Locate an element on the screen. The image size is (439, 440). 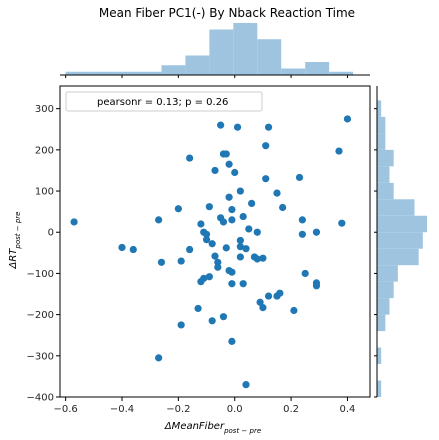
y-tick-label: −100 is located at coordinates (40, 274).